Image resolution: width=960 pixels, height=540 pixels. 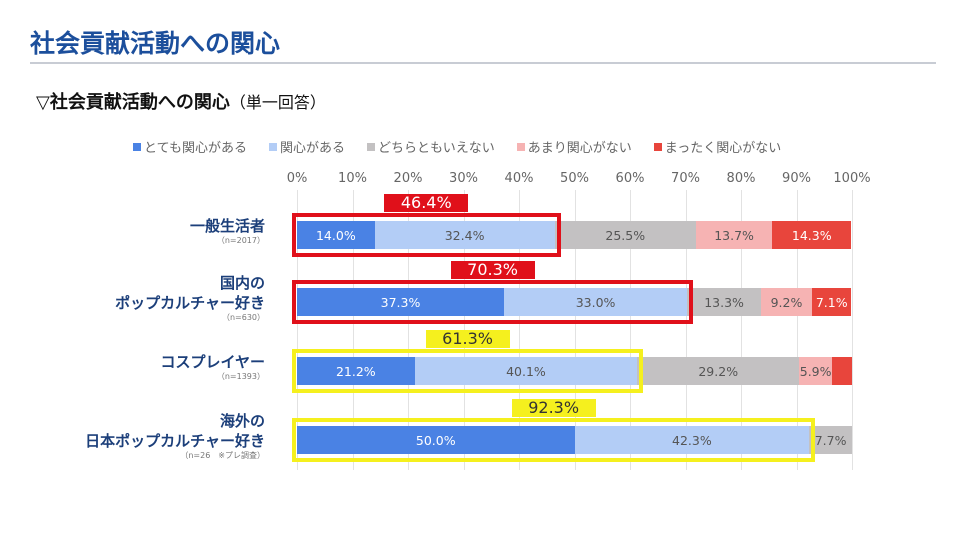 What do you see at coordinates (526, 371) in the screenshot?
I see `bar-segment: 40.1%` at bounding box center [526, 371].